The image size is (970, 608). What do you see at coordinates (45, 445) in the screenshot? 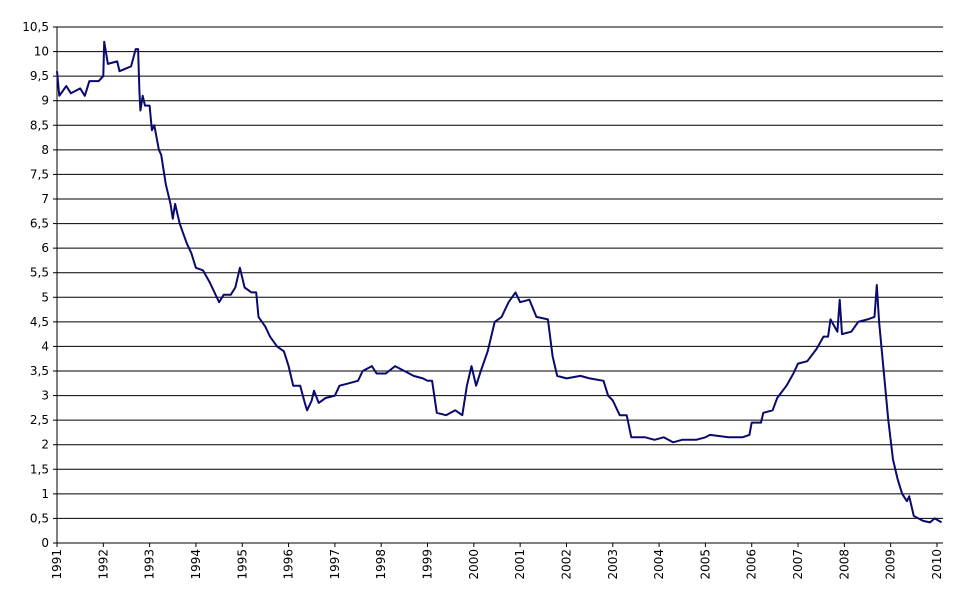
I see `y-tick-label: 2` at bounding box center [45, 445].